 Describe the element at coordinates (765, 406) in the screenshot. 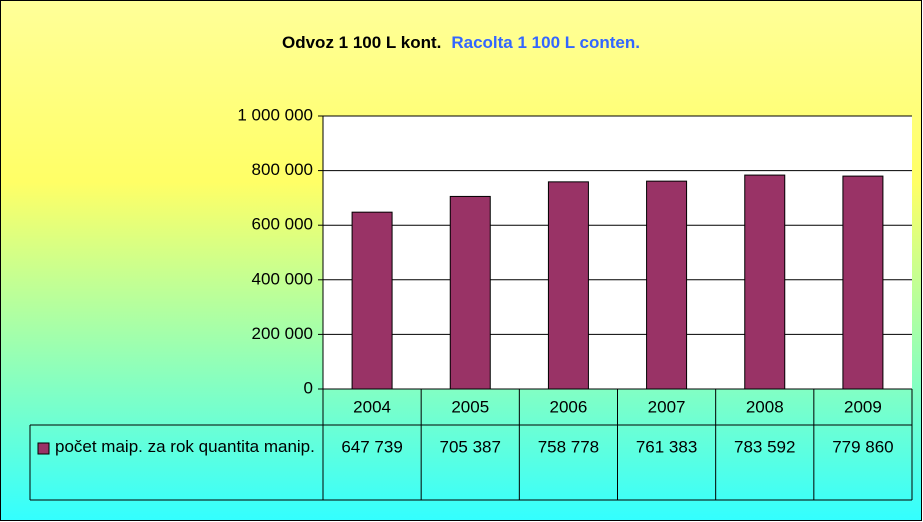

I see `x-tick-label: 2008` at that location.